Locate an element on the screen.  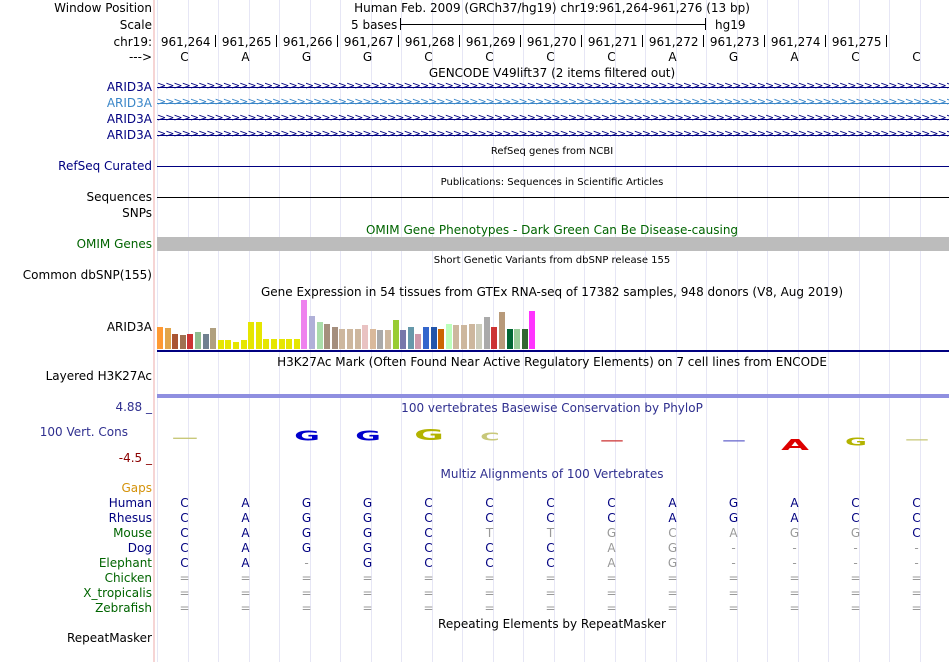
species-label: Human is located at coordinates (130, 503).